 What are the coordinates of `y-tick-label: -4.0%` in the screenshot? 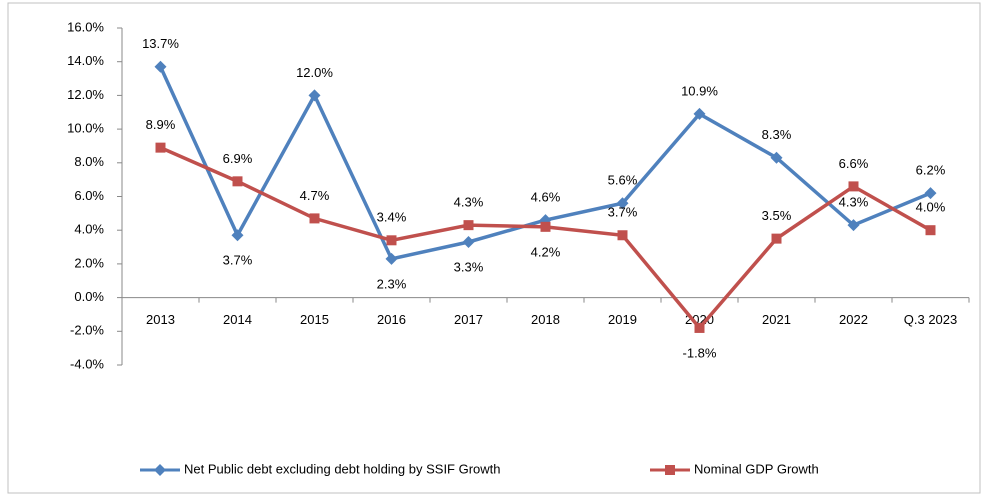 It's located at (87, 363).